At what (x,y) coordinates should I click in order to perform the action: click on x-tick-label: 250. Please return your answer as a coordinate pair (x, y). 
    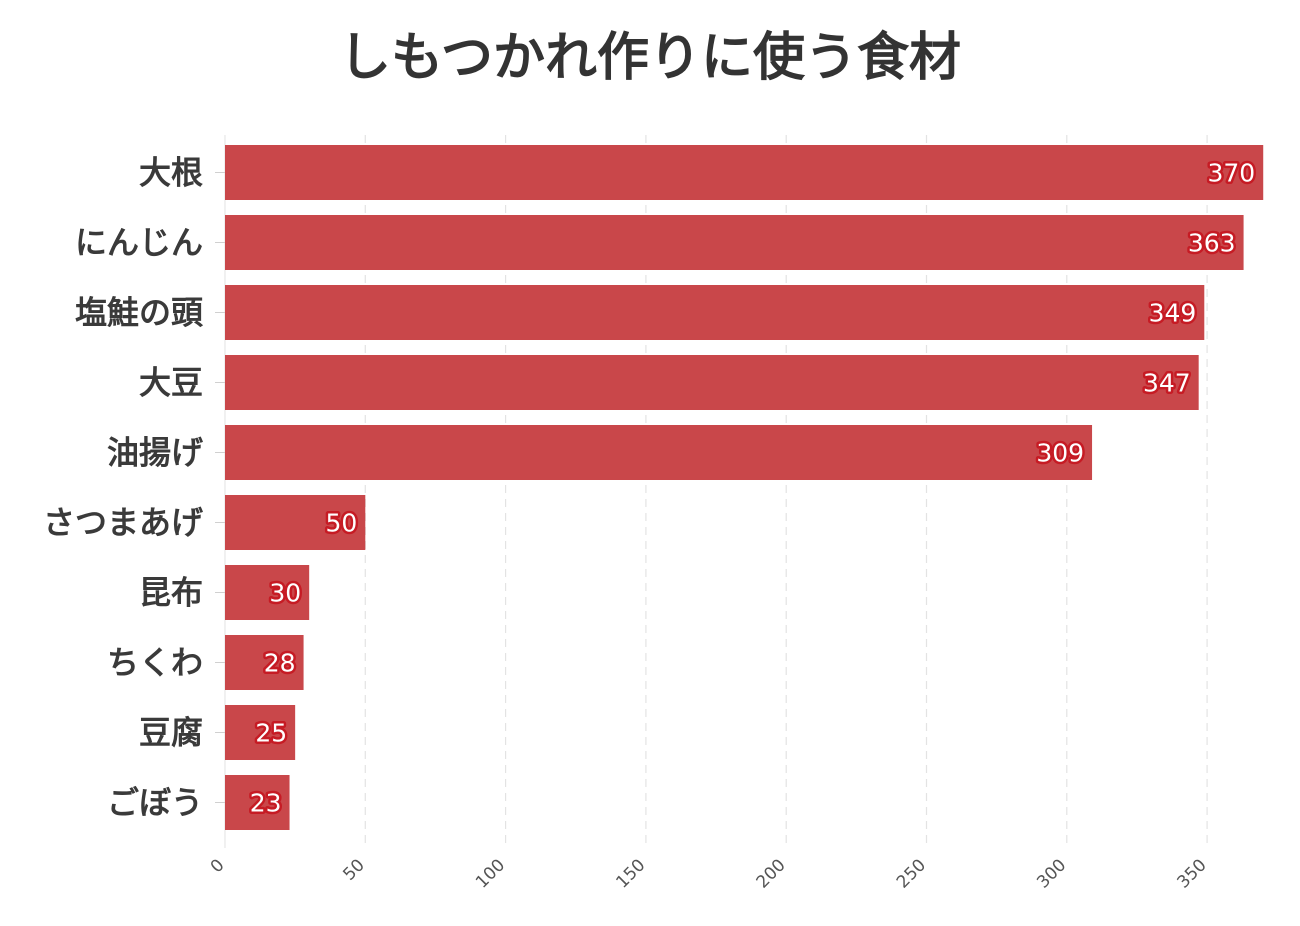
    Looking at the image, I should click on (911, 873).